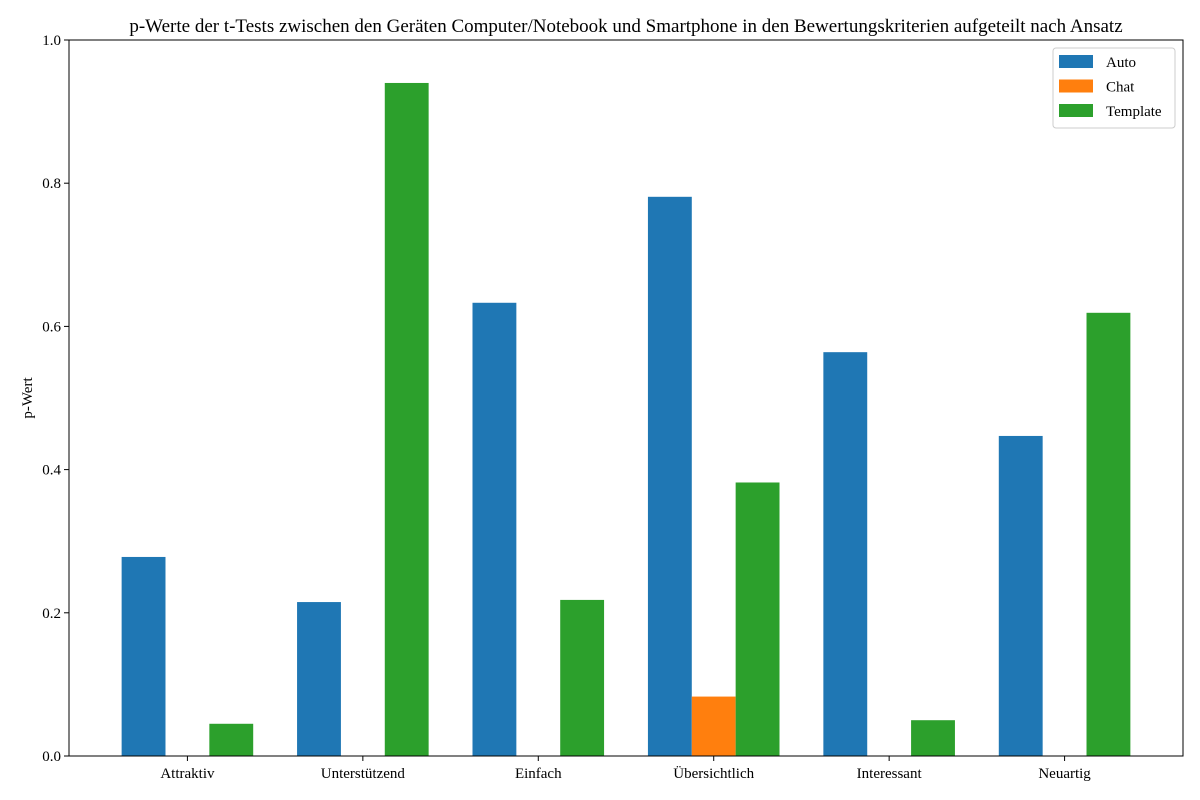  I want to click on y-tick-label: 0.4, so click(51, 471).